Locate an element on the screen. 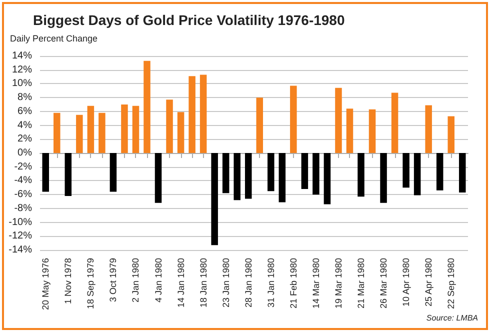  y-tick-label: 2% is located at coordinates (25, 139).